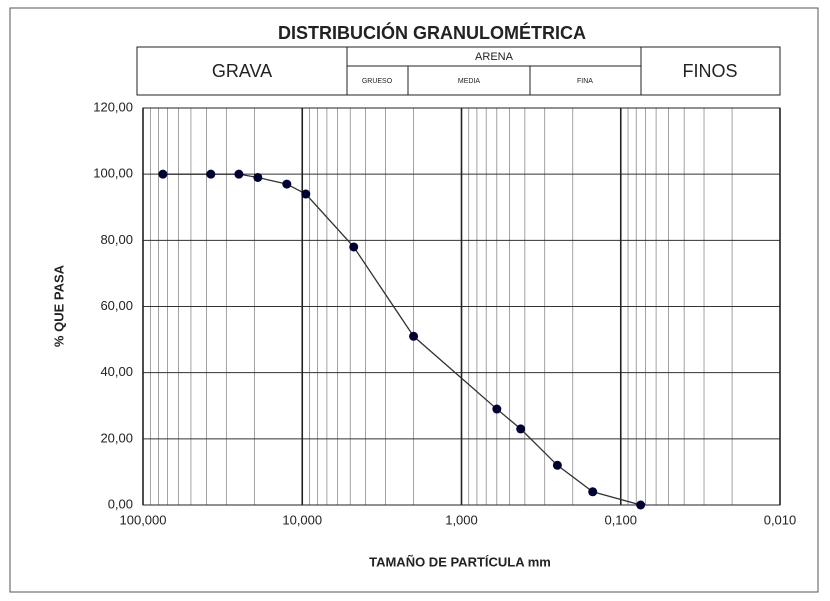 This screenshot has width=830, height=601. Describe the element at coordinates (709, 71) in the screenshot. I see `header-cell: FINOS` at that location.